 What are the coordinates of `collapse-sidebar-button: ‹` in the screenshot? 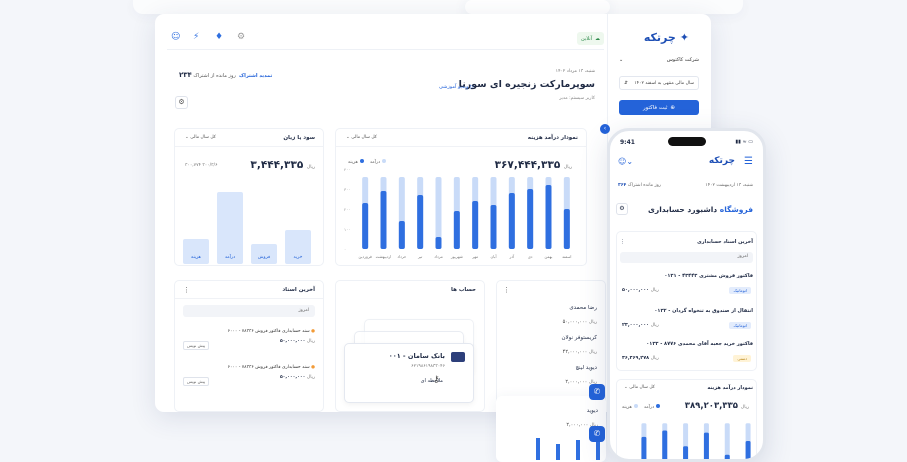 It's located at (605, 129).